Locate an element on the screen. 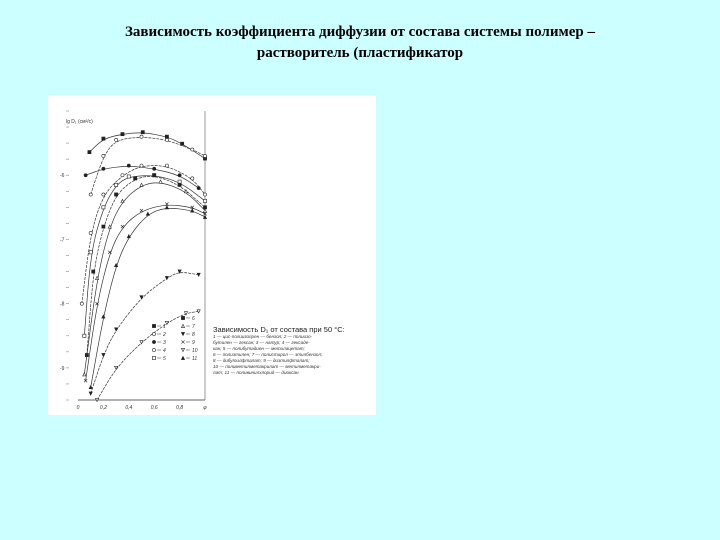 This screenshot has height=540, width=720. title-line-2: растворитель (пластификатор is located at coordinates (360, 53).